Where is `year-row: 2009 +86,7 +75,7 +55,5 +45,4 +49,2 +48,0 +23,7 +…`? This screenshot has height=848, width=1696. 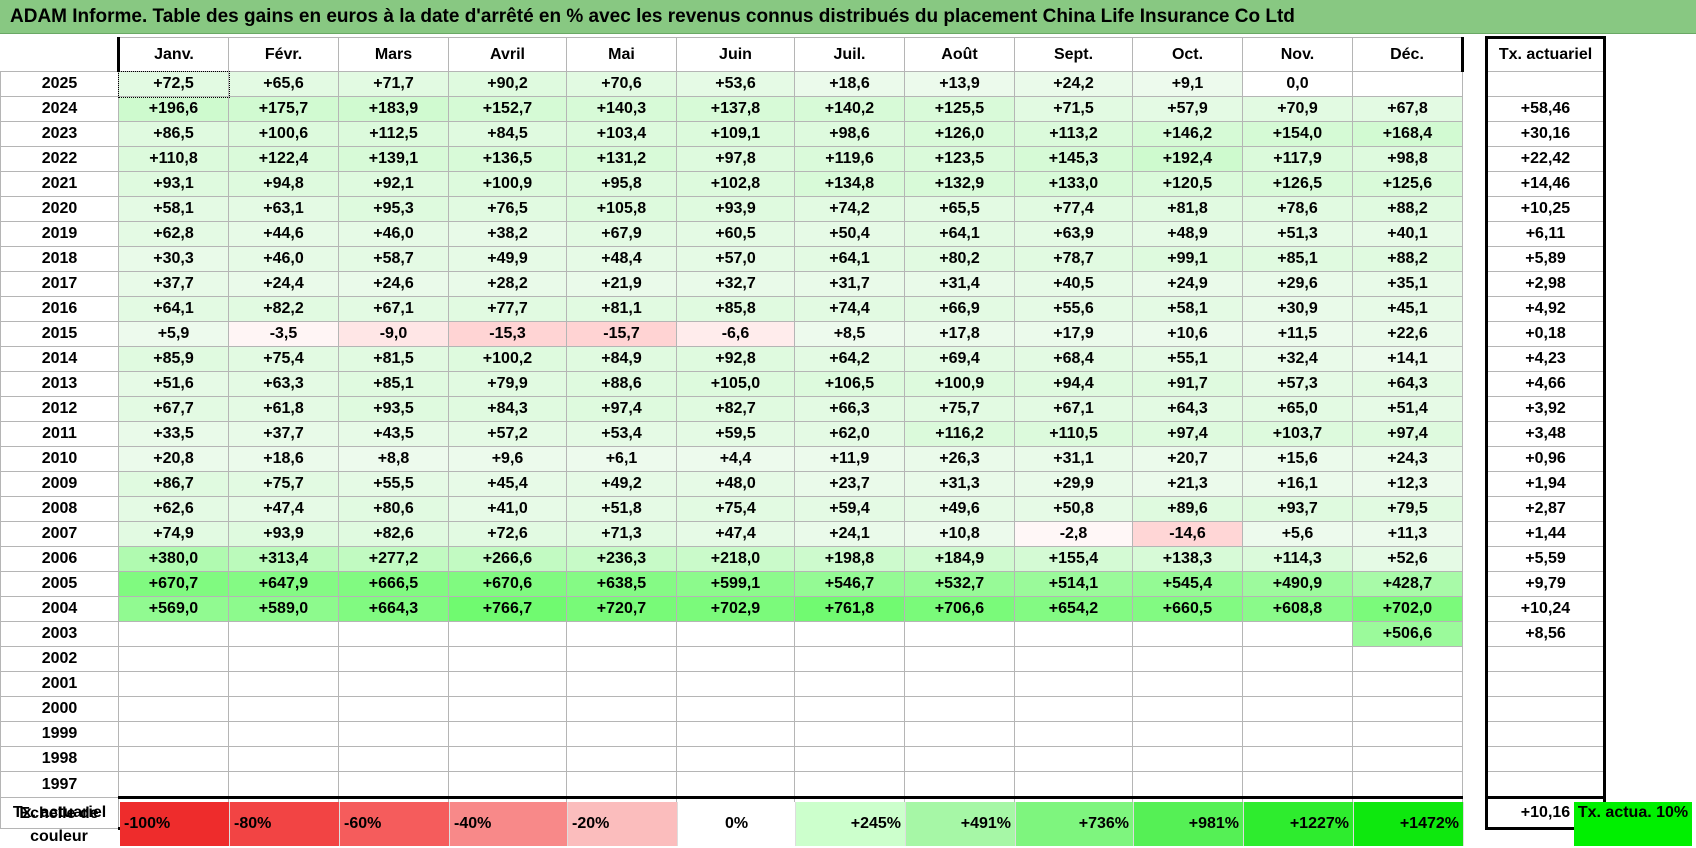 year-row: 2009 +86,7 +75,7 +55,5 +45,4 +49,2 +48,0 +23,7 +… is located at coordinates (803, 484).